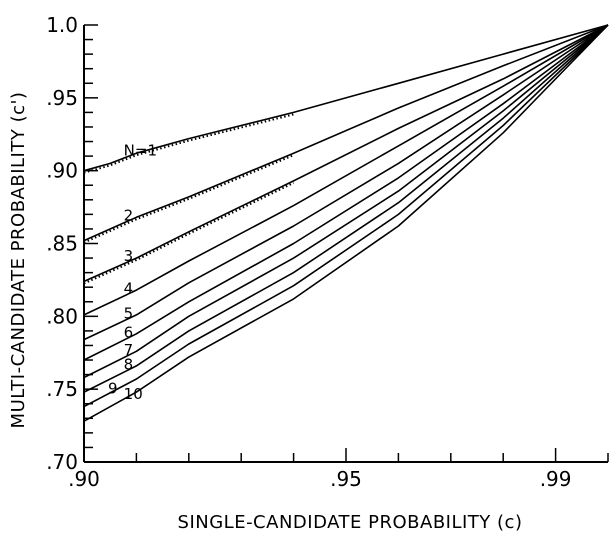 This screenshot has height=538, width=612. I want to click on series-label: 10, so click(133, 394).